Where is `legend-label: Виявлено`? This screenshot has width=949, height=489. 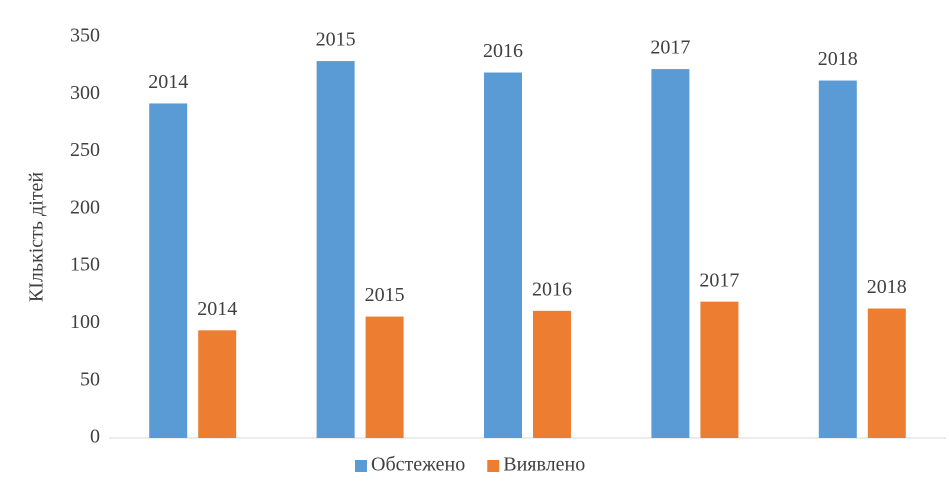
legend-label: Виявлено is located at coordinates (544, 465).